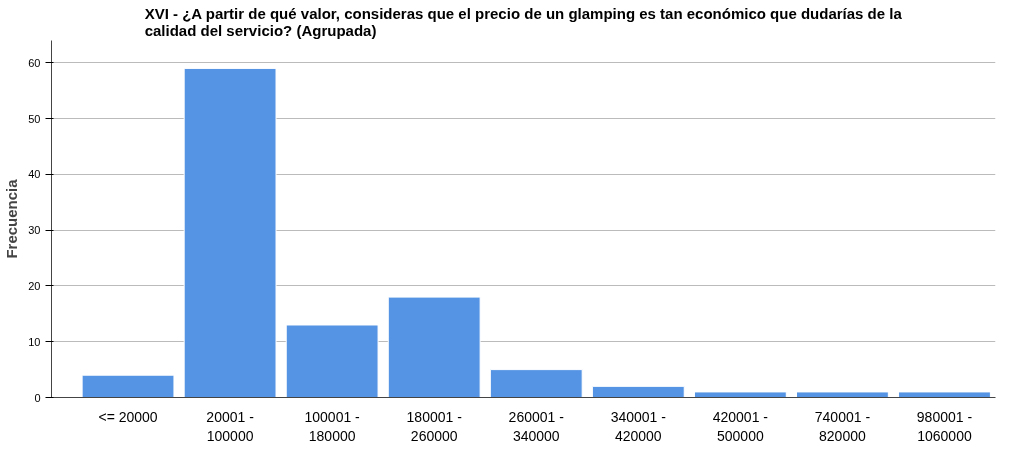 The height and width of the screenshot is (450, 1019). I want to click on x-tick-label: 420001 - 500000, so click(740, 426).